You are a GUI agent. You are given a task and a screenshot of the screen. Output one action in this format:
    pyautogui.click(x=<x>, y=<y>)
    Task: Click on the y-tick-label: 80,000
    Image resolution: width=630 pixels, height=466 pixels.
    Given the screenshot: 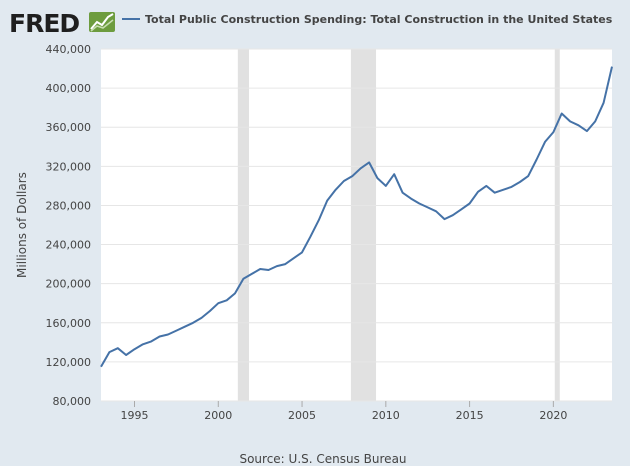 What is the action you would take?
    pyautogui.click(x=72, y=401)
    